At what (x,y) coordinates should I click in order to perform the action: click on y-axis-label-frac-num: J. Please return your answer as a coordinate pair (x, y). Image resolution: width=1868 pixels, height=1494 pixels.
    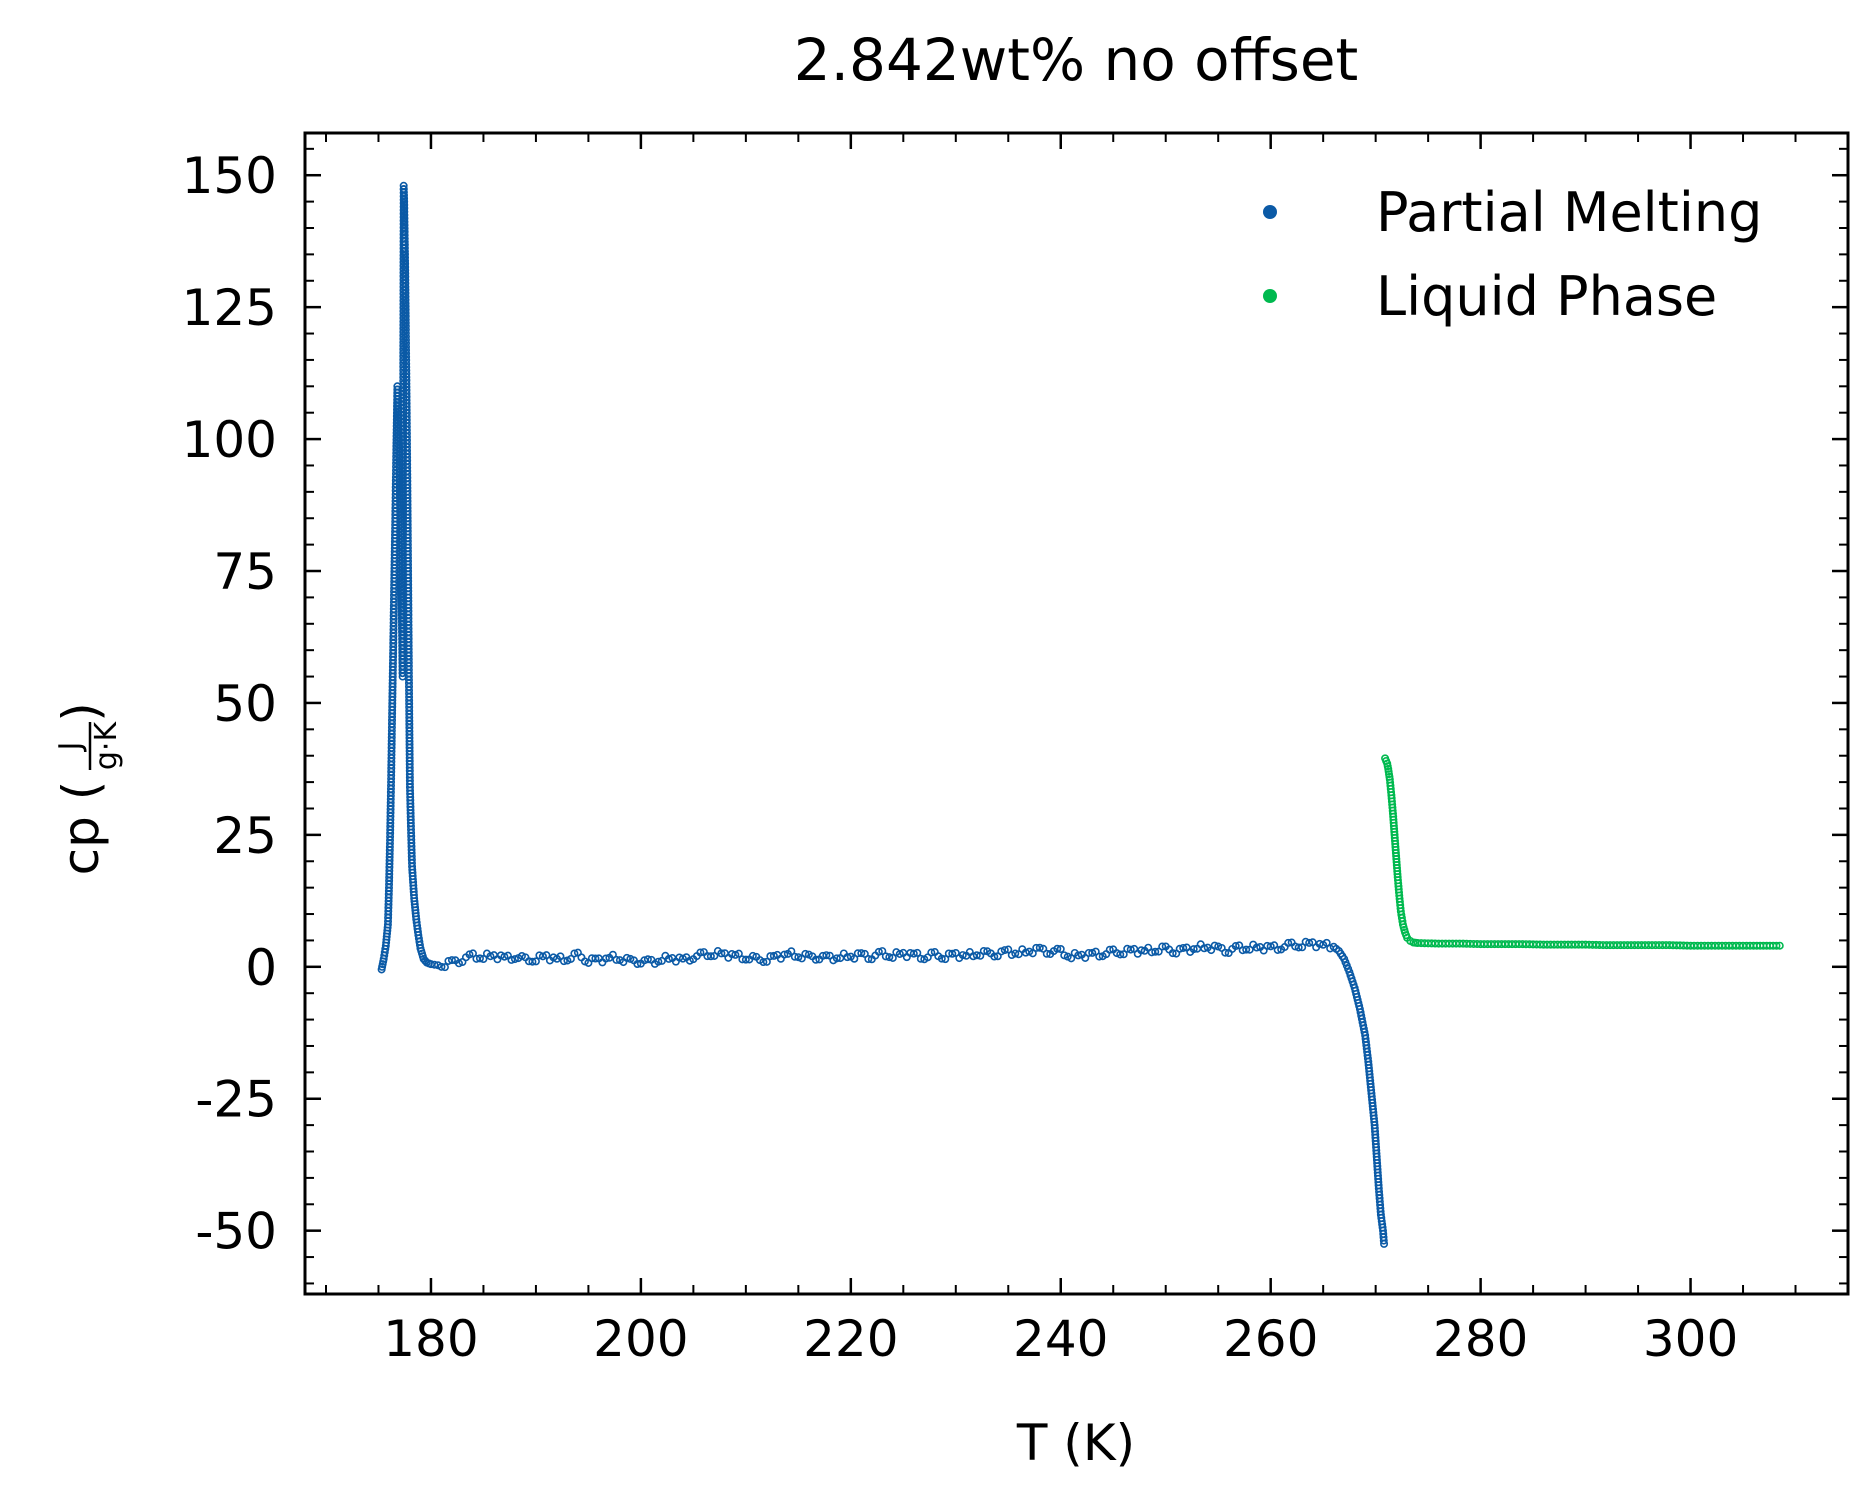
    Looking at the image, I should click on (70, 747).